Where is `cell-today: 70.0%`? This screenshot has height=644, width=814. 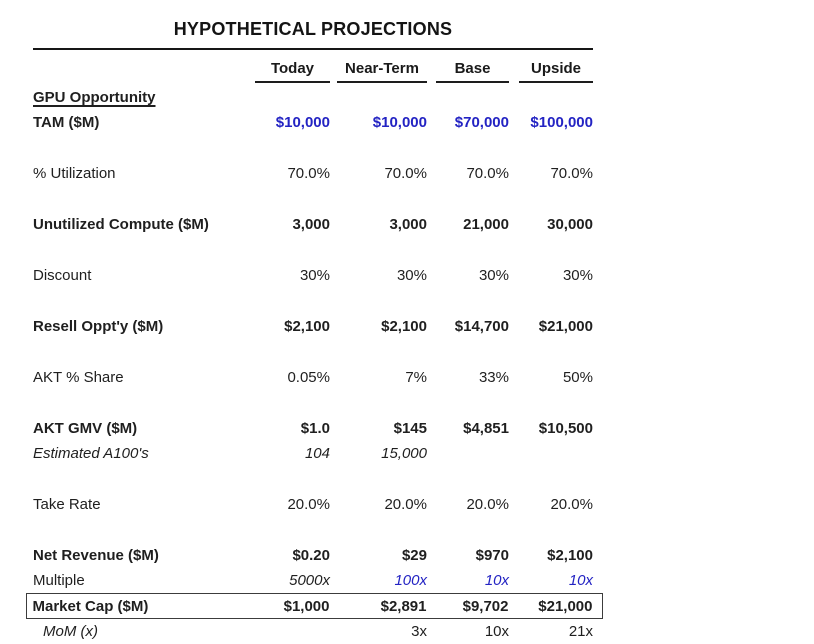 cell-today: 70.0% is located at coordinates (308, 173).